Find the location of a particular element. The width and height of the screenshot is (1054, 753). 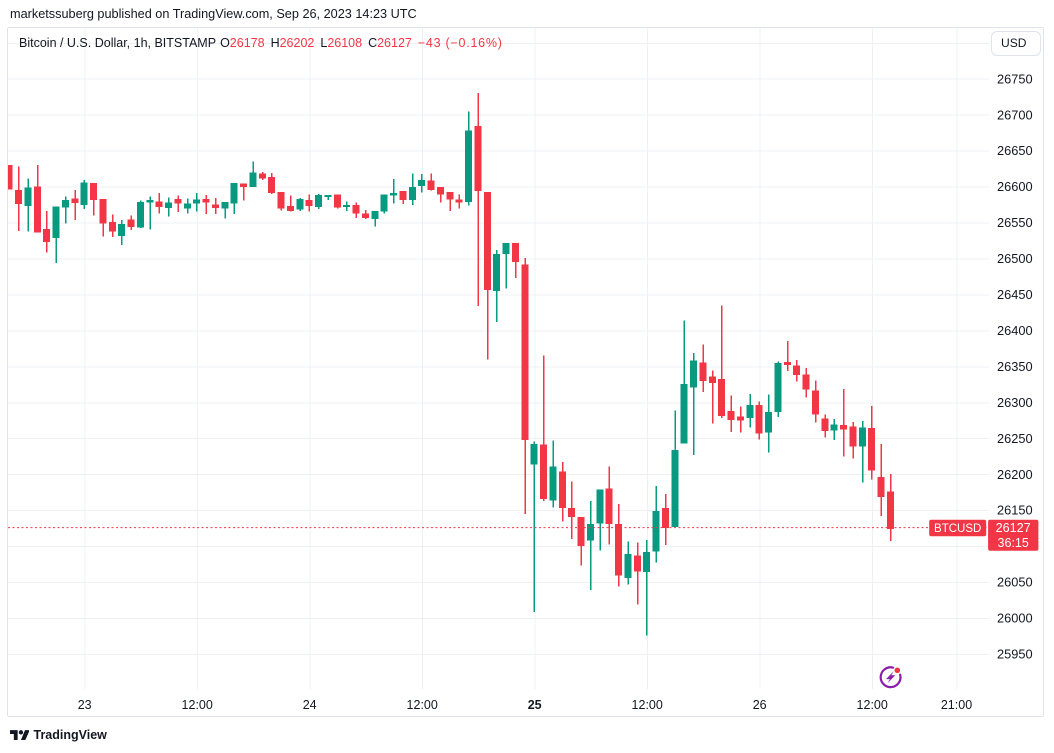

svg-text: 26050 is located at coordinates (1015, 582).